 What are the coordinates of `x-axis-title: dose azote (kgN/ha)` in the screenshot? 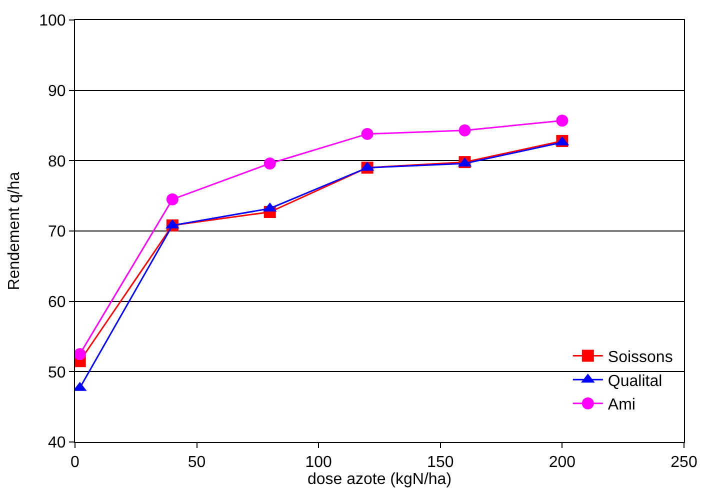 It's located at (379, 479).